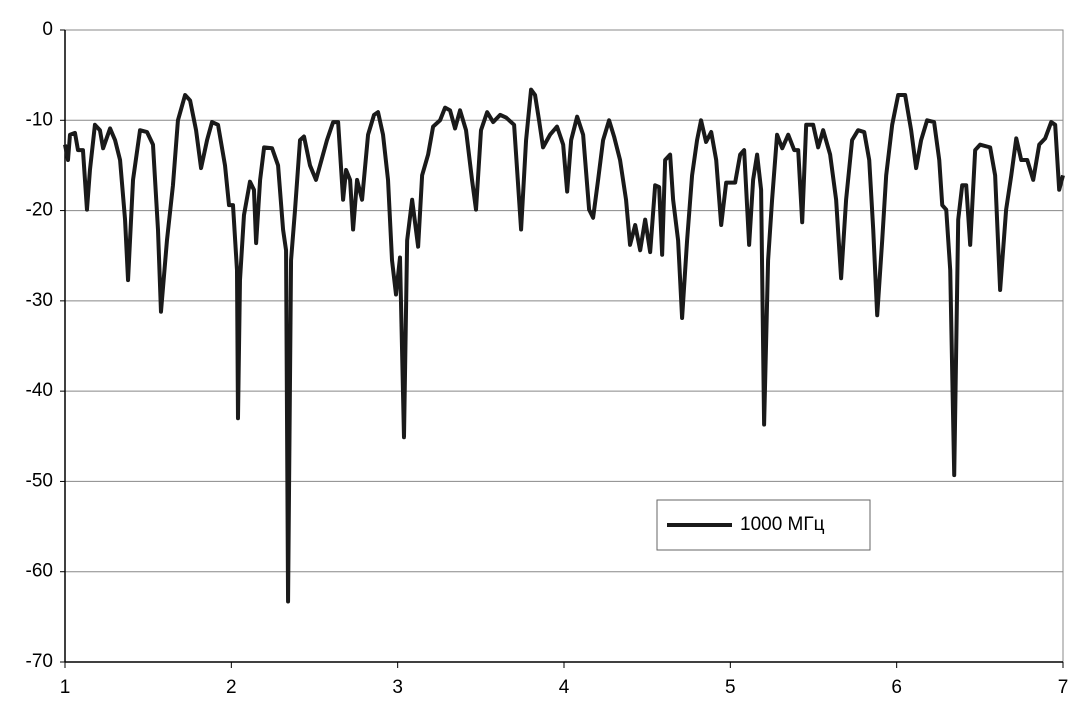  I want to click on y-tick-label: -30, so click(39, 300).